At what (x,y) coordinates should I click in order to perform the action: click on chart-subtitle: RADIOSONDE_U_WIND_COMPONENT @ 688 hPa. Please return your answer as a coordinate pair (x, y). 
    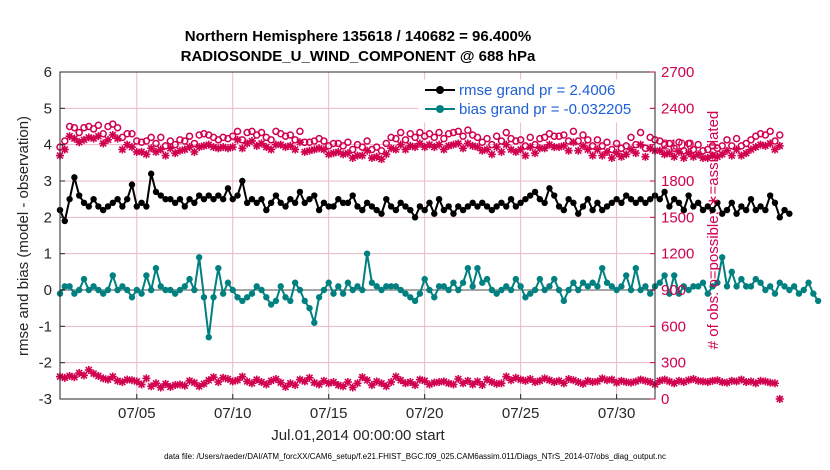
    Looking at the image, I should click on (358, 56).